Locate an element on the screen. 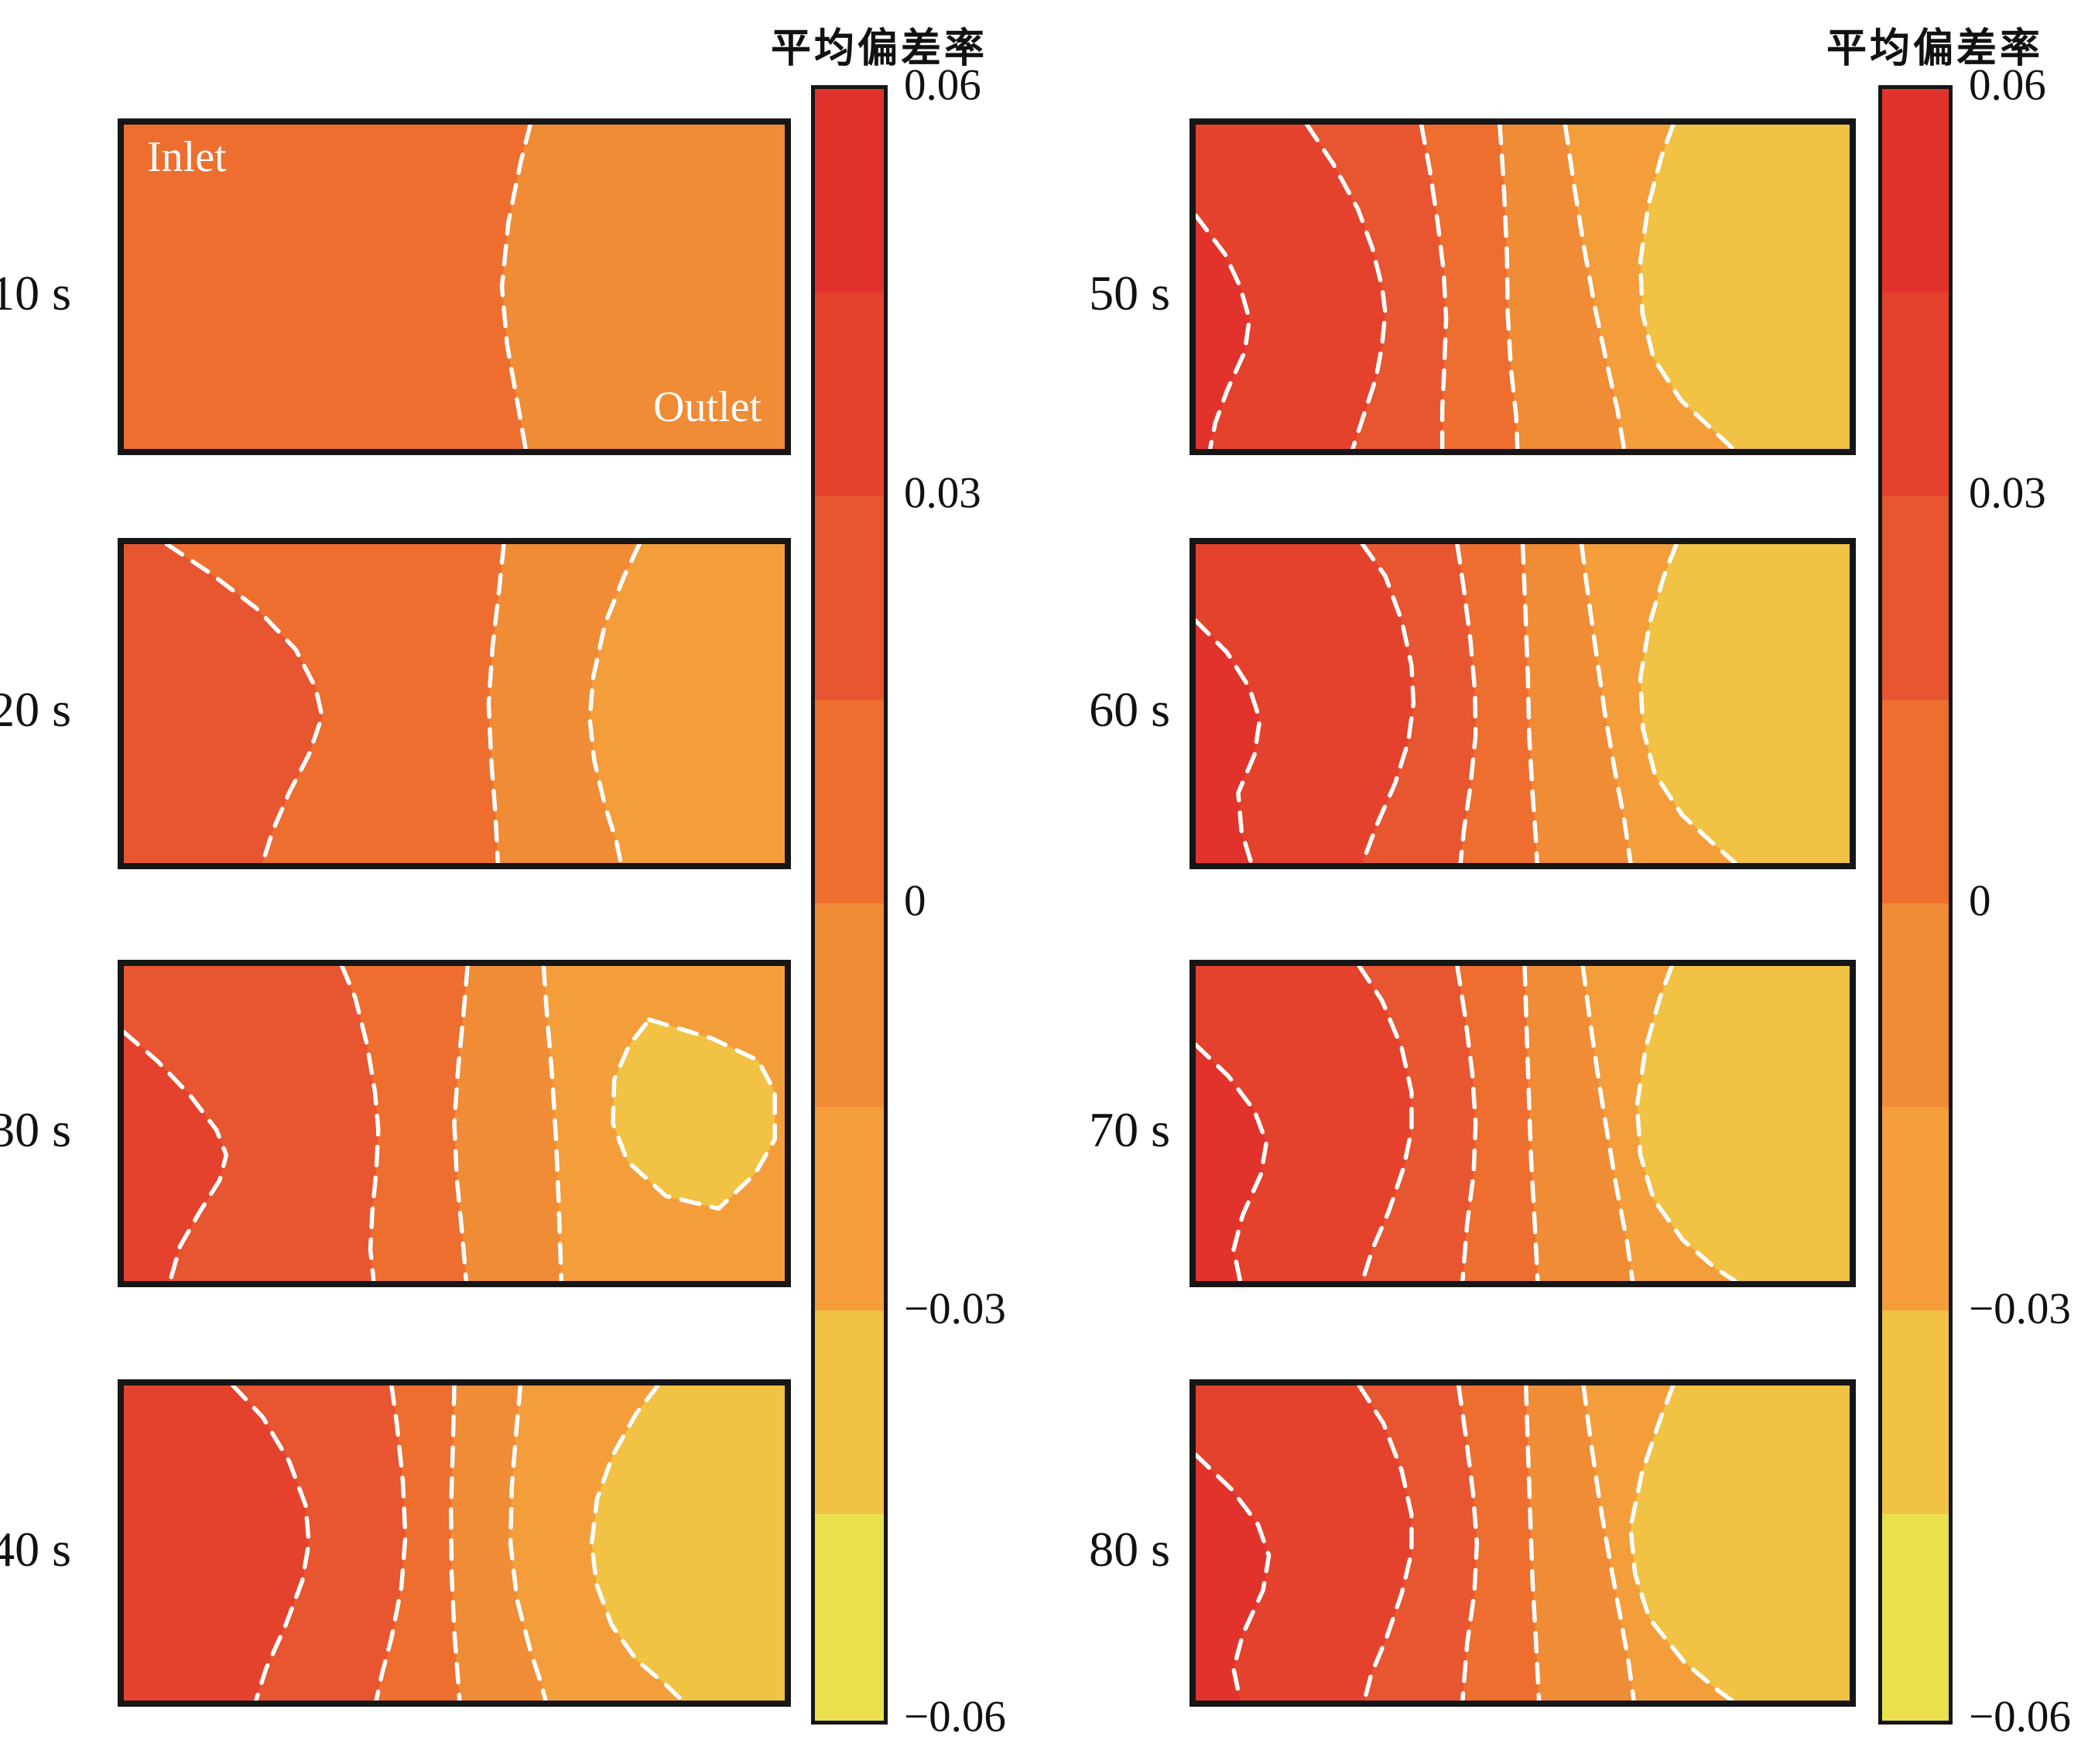  contour-panel-20s is located at coordinates (454, 703).